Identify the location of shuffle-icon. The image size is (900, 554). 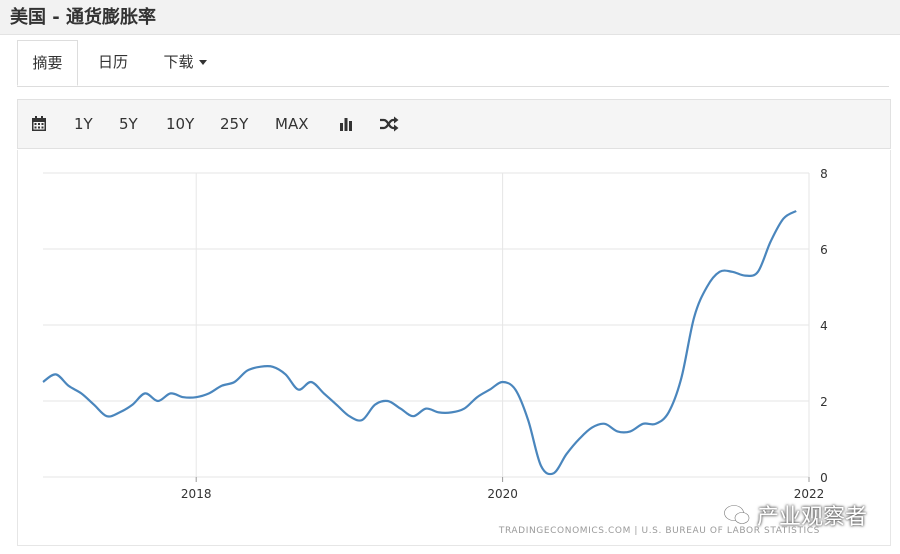
(389, 124).